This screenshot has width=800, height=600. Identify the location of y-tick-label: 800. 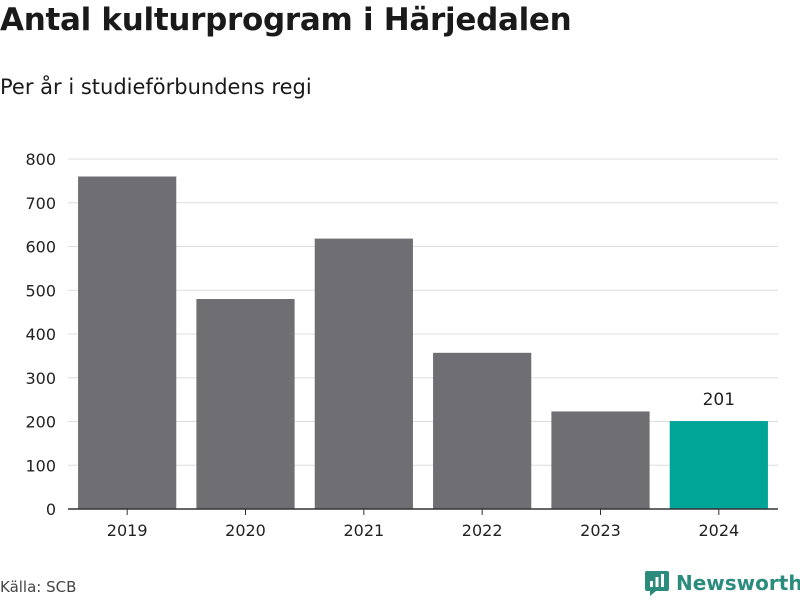
(40, 159).